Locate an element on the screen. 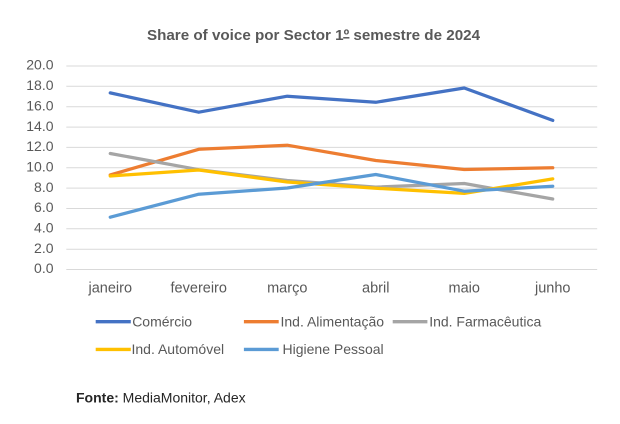  svg-text: 4.0 is located at coordinates (44, 228).